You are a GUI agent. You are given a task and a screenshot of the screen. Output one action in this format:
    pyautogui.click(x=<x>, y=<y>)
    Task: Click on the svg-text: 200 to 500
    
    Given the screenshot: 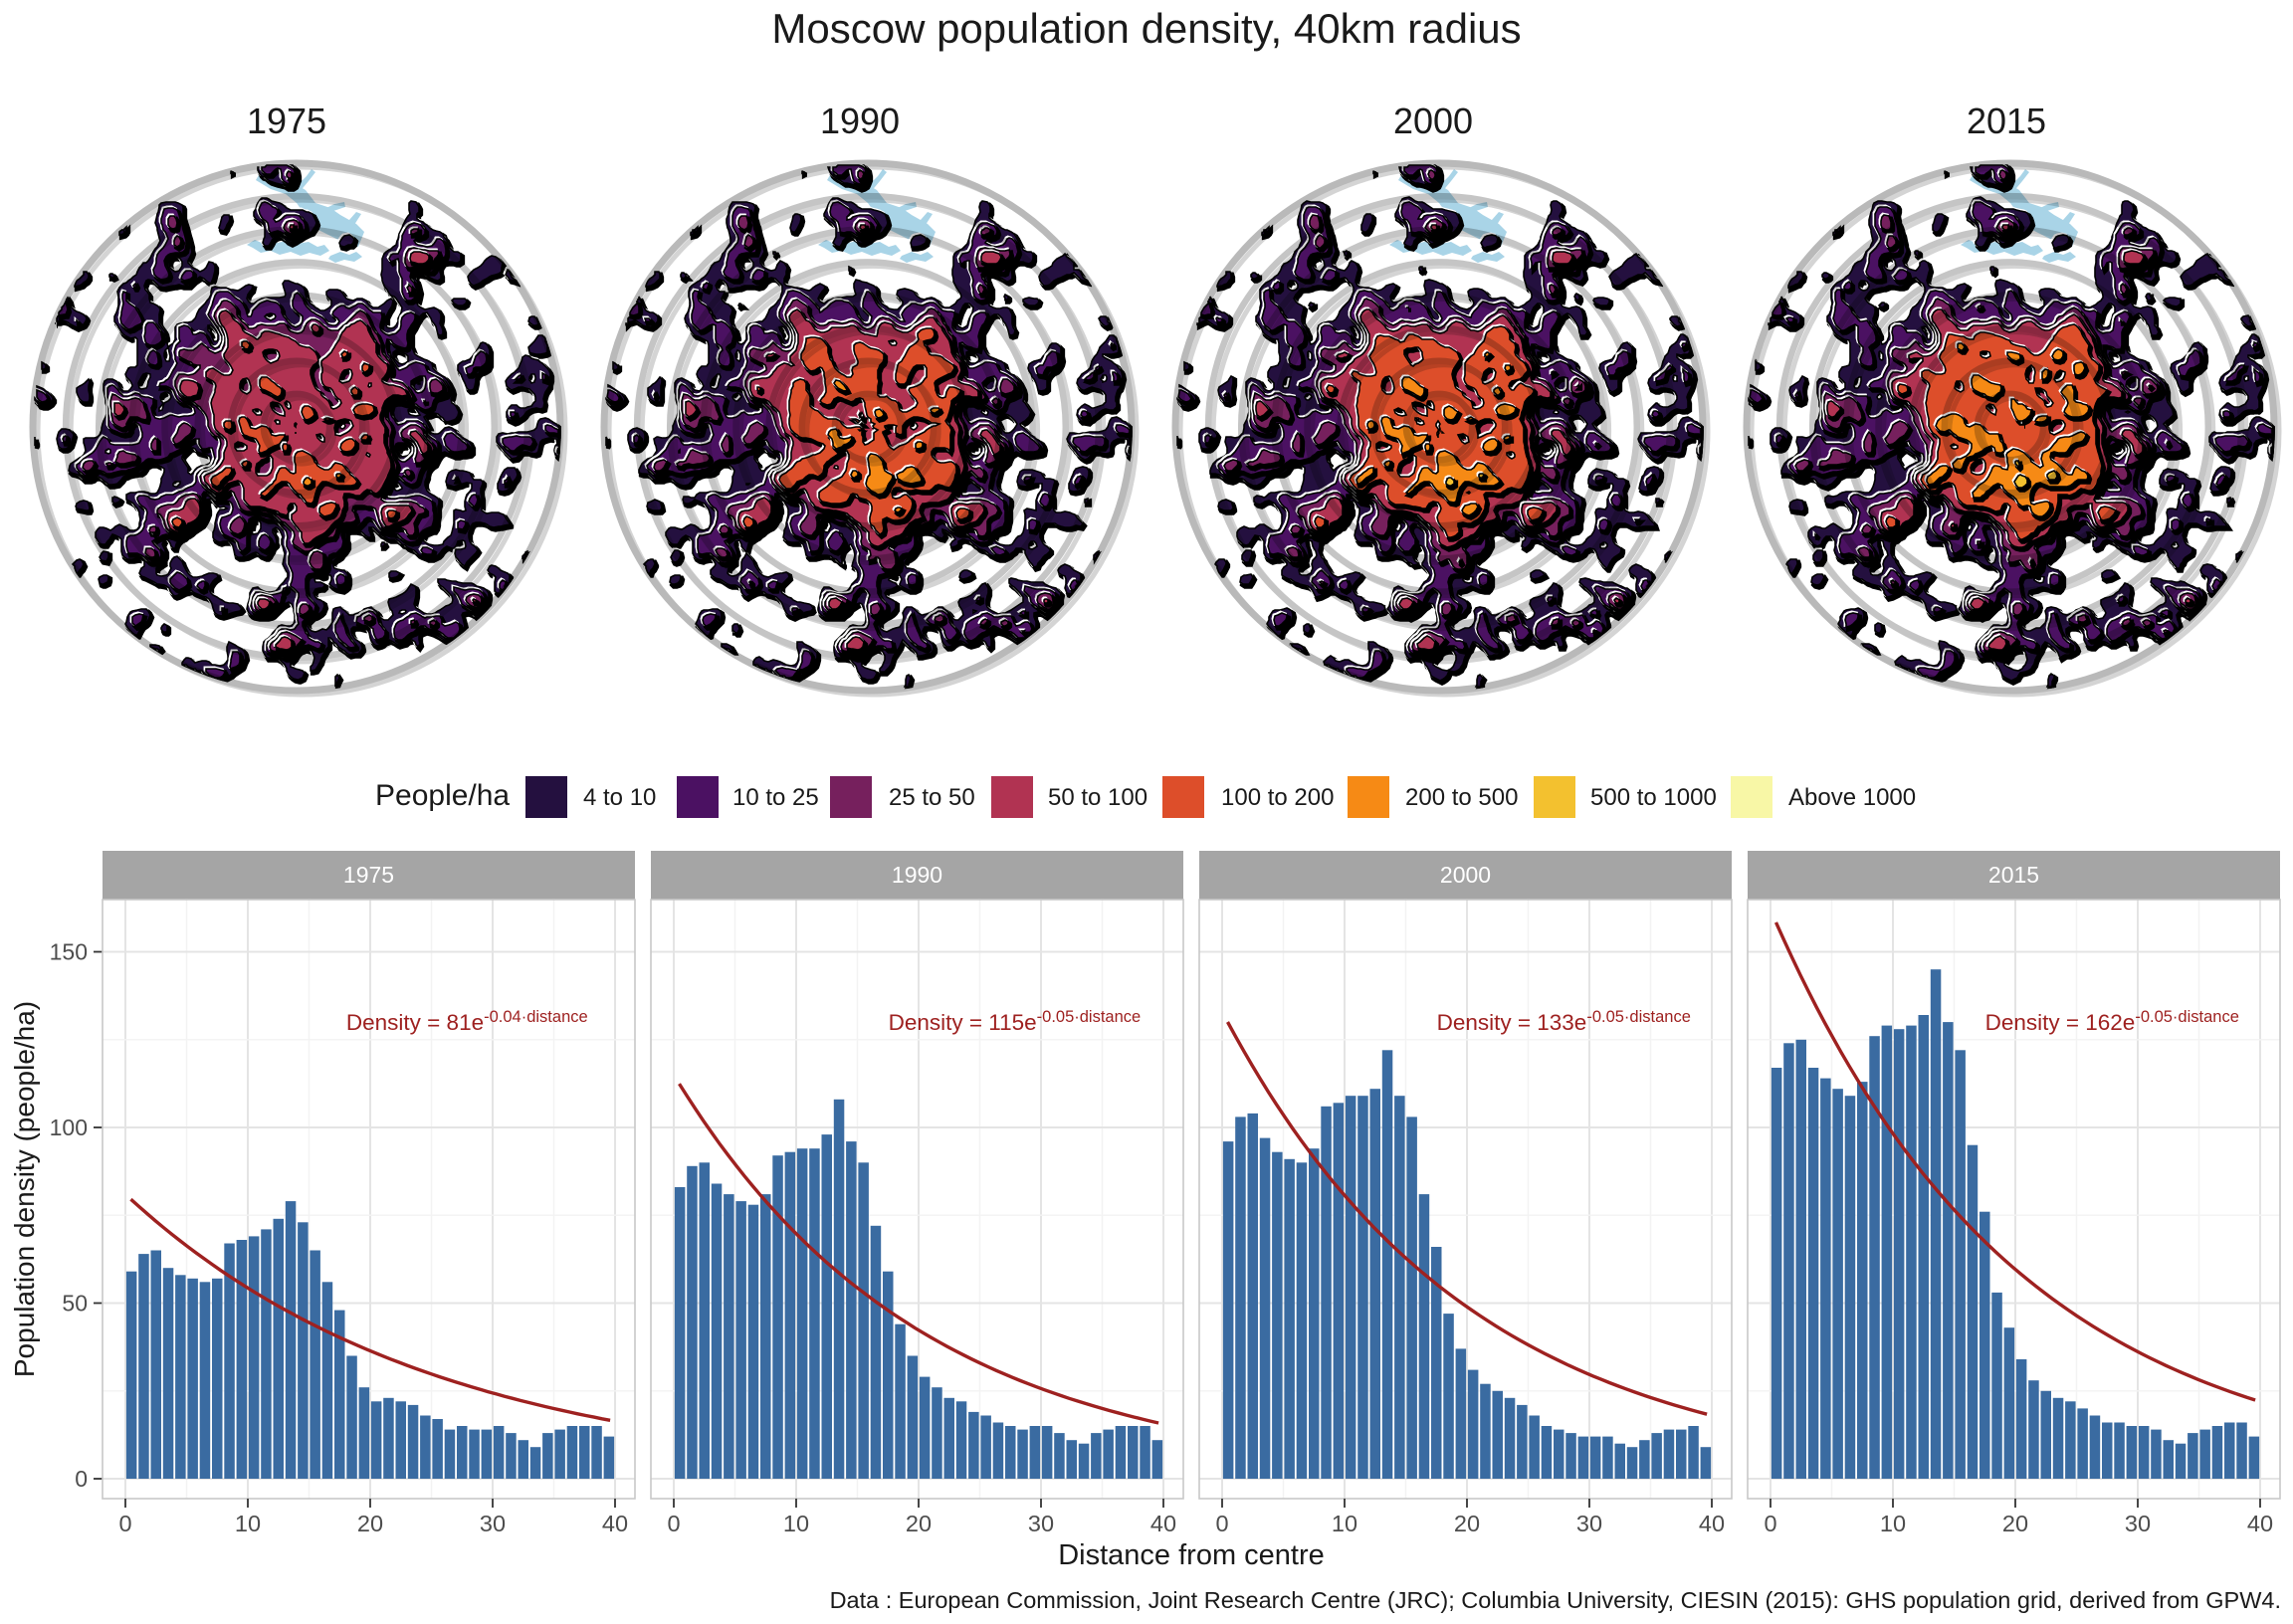 What is the action you would take?
    pyautogui.click(x=1461, y=798)
    